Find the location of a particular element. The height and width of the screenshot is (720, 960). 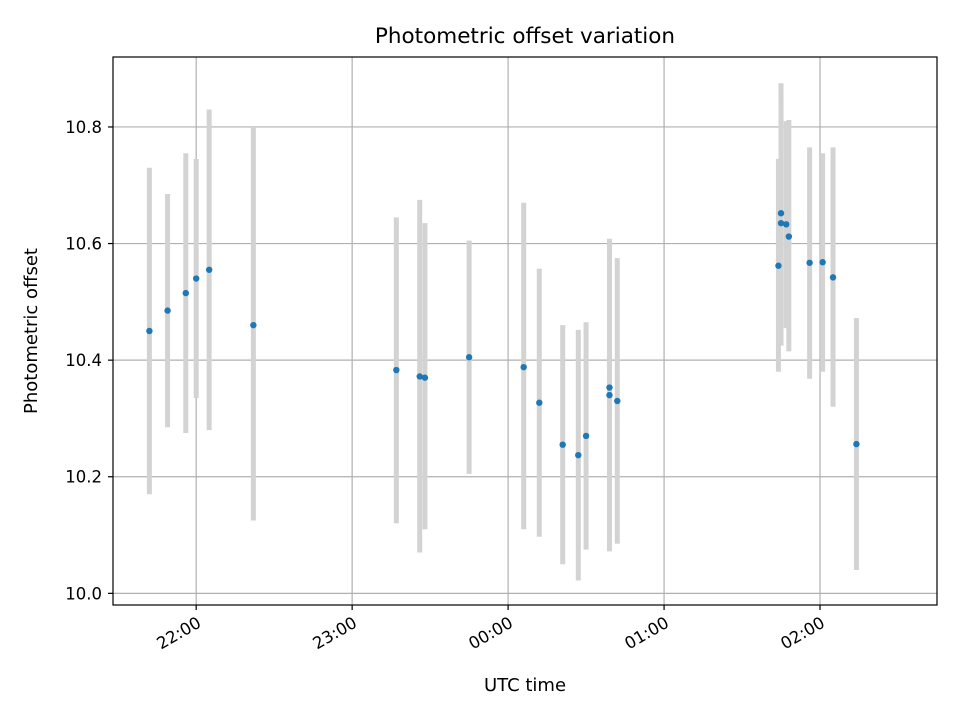

chart-title: Photometric offset variation is located at coordinates (525, 36).